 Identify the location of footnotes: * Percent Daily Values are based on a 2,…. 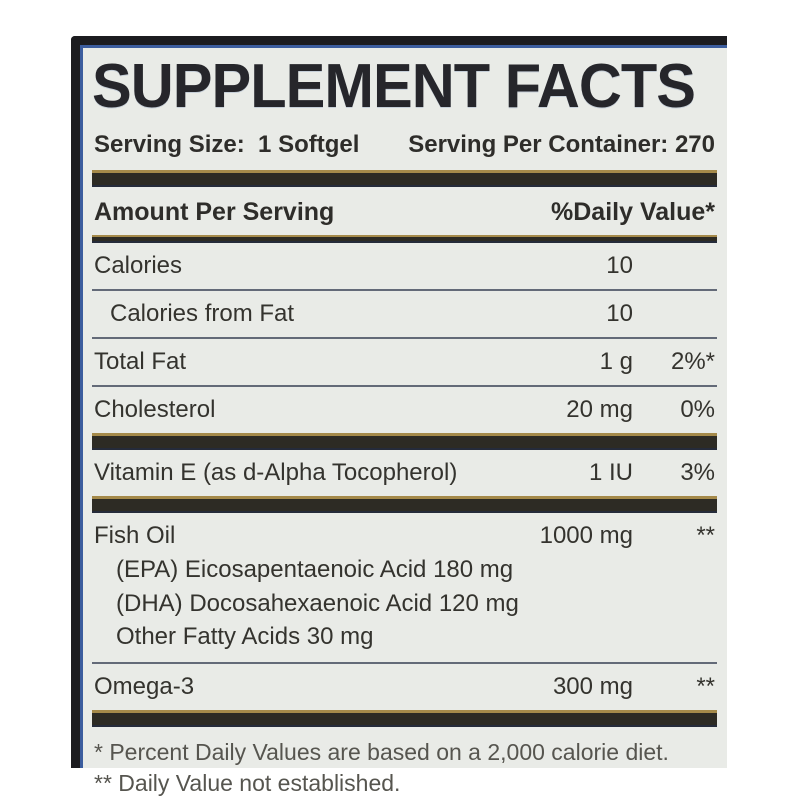
(404, 768).